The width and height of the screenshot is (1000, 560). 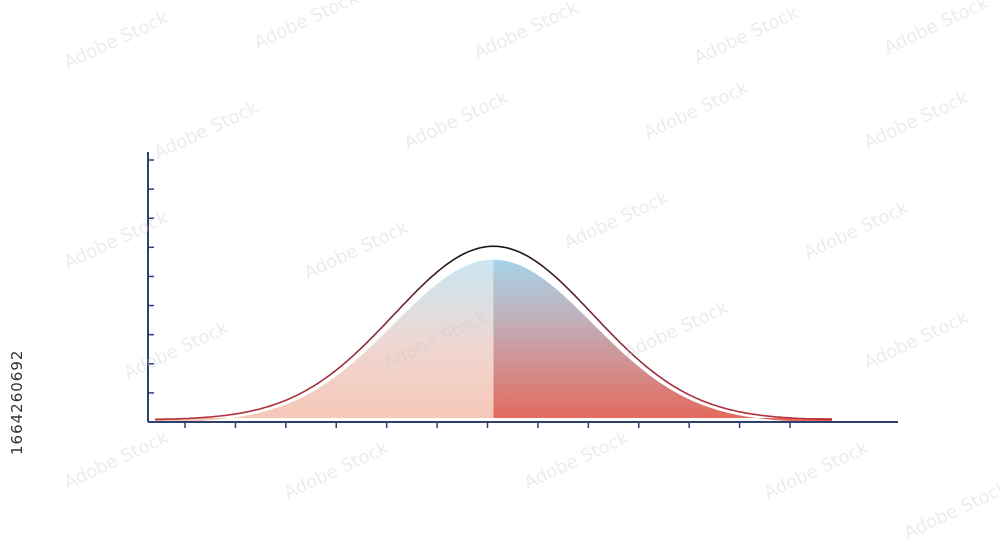 What do you see at coordinates (324, 341) in the screenshot?
I see `area-left-half` at bounding box center [324, 341].